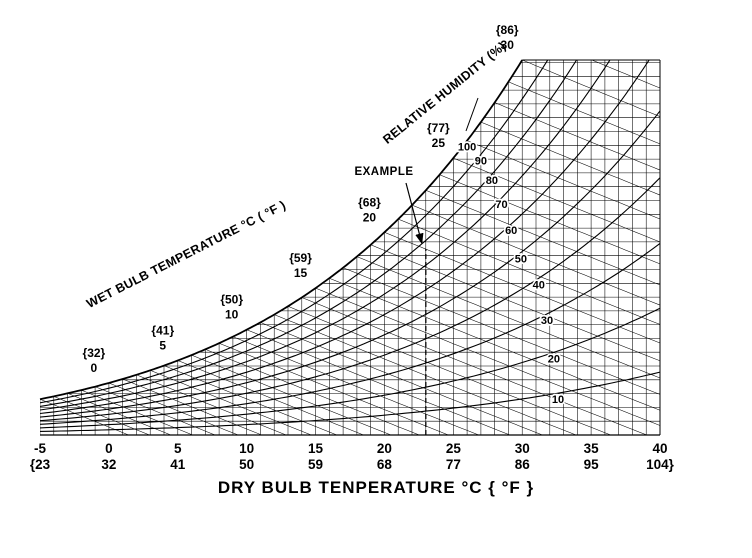 Image resolution: width=752 pixels, height=558 pixels. What do you see at coordinates (438, 128) in the screenshot?
I see `wet-bulb-tick-f: {77}` at bounding box center [438, 128].